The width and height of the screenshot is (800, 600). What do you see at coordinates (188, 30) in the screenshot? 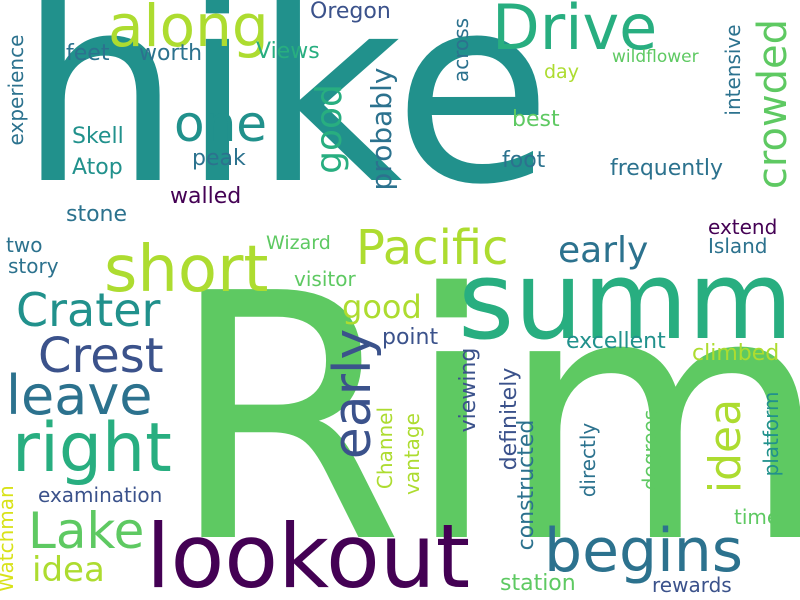
I see `word-along: along` at bounding box center [188, 30].